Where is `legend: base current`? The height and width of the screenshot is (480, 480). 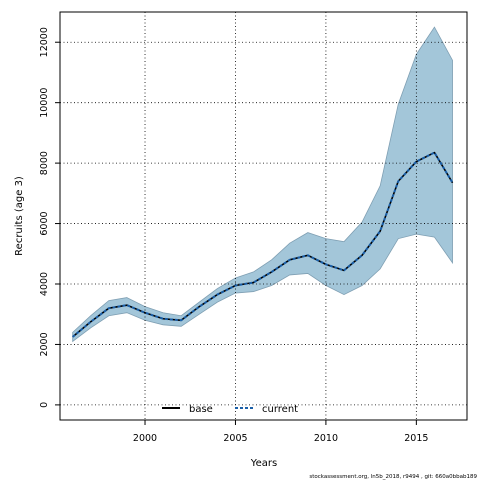
legend: base current is located at coordinates (230, 409).